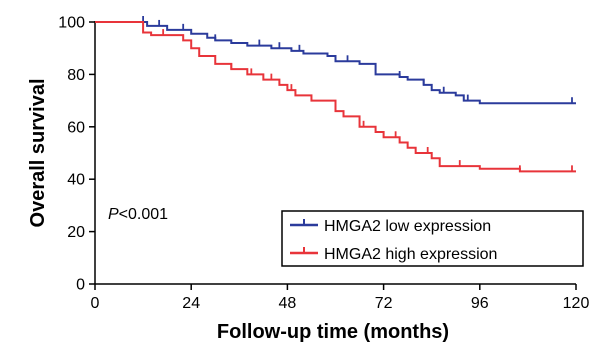 The height and width of the screenshot is (348, 592). What do you see at coordinates (480, 303) in the screenshot?
I see `x-tick-label: 96` at bounding box center [480, 303].